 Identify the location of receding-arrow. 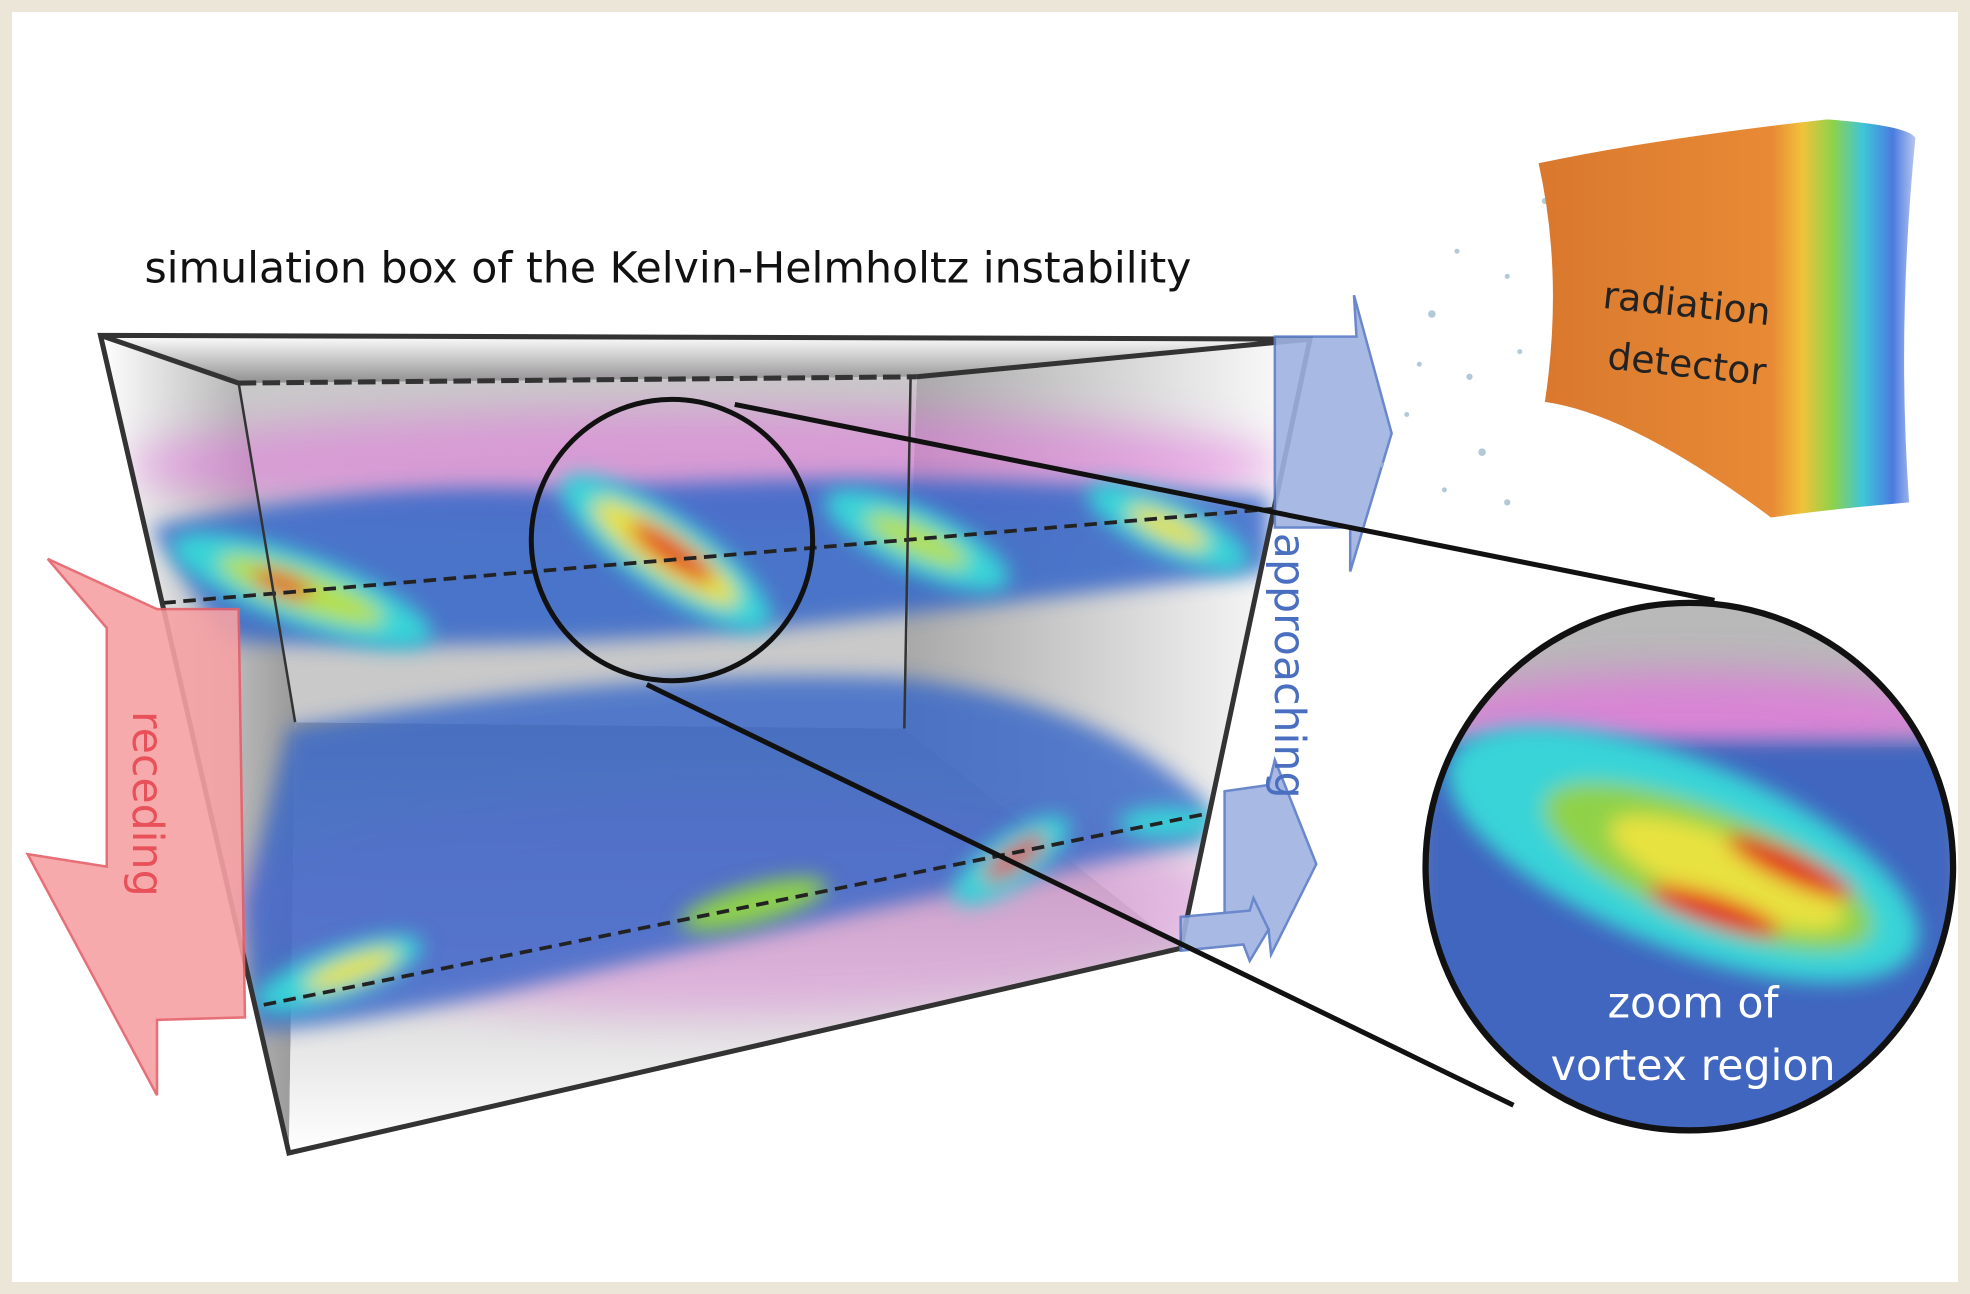
(136, 826).